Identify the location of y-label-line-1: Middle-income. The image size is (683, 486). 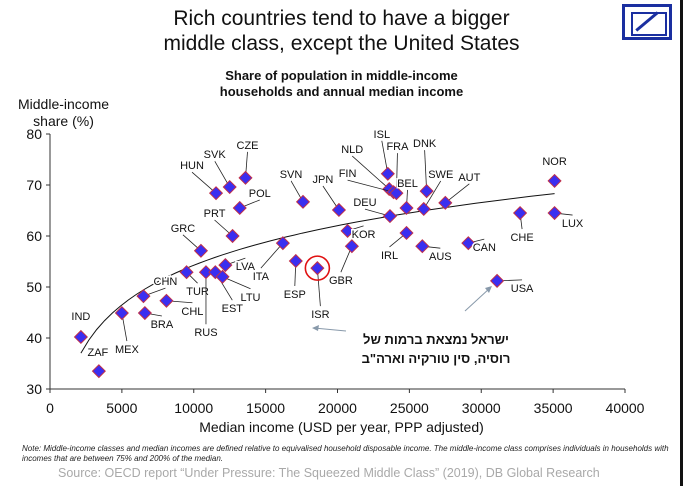
(64, 104).